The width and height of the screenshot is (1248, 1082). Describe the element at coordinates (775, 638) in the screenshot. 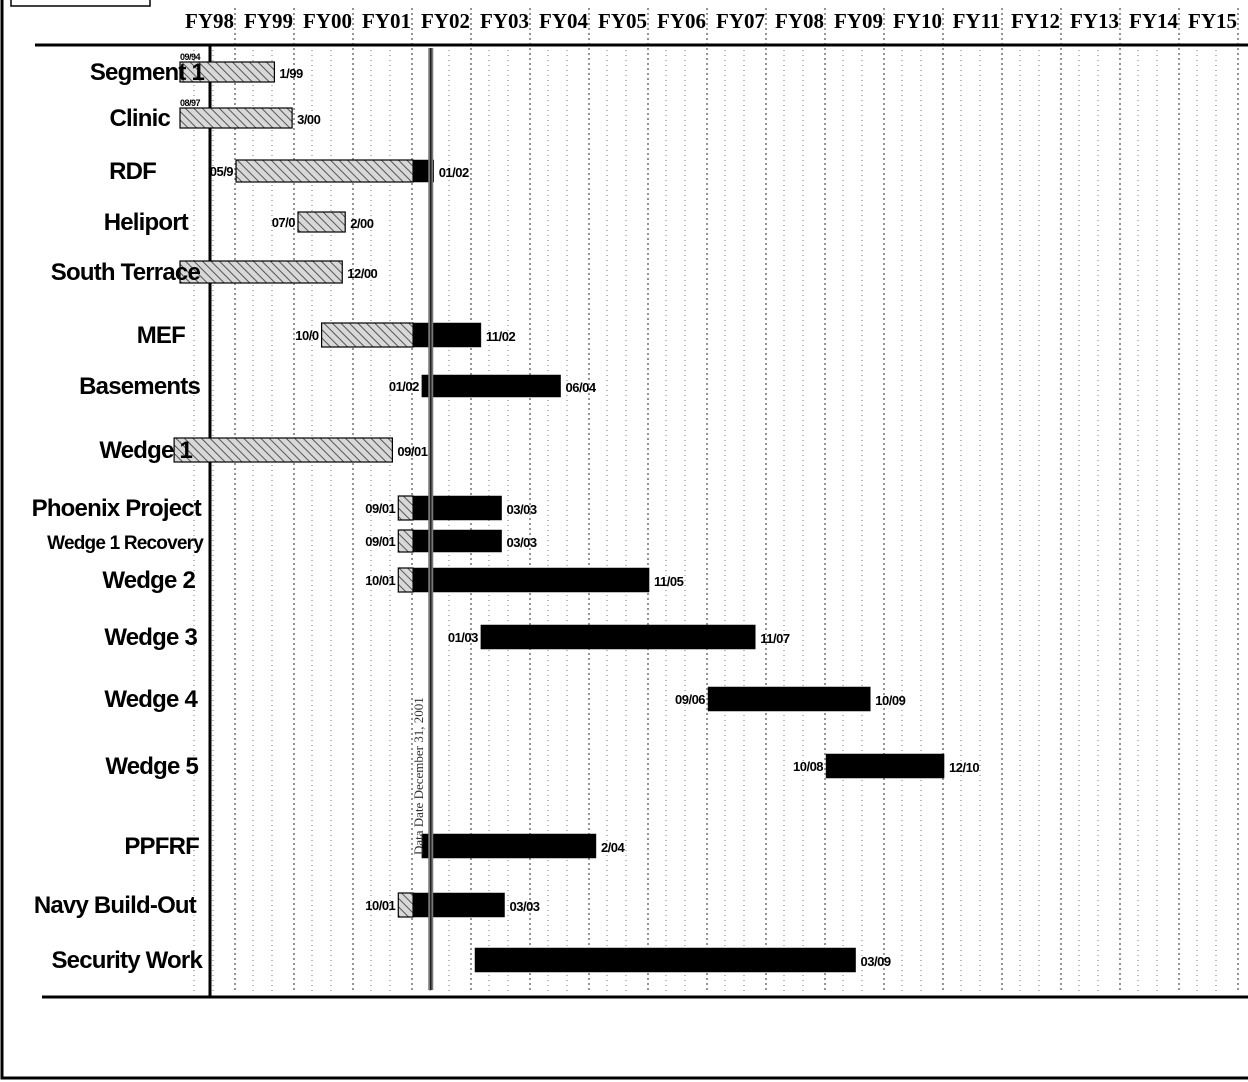

I see `end-date-label: 11/07` at that location.